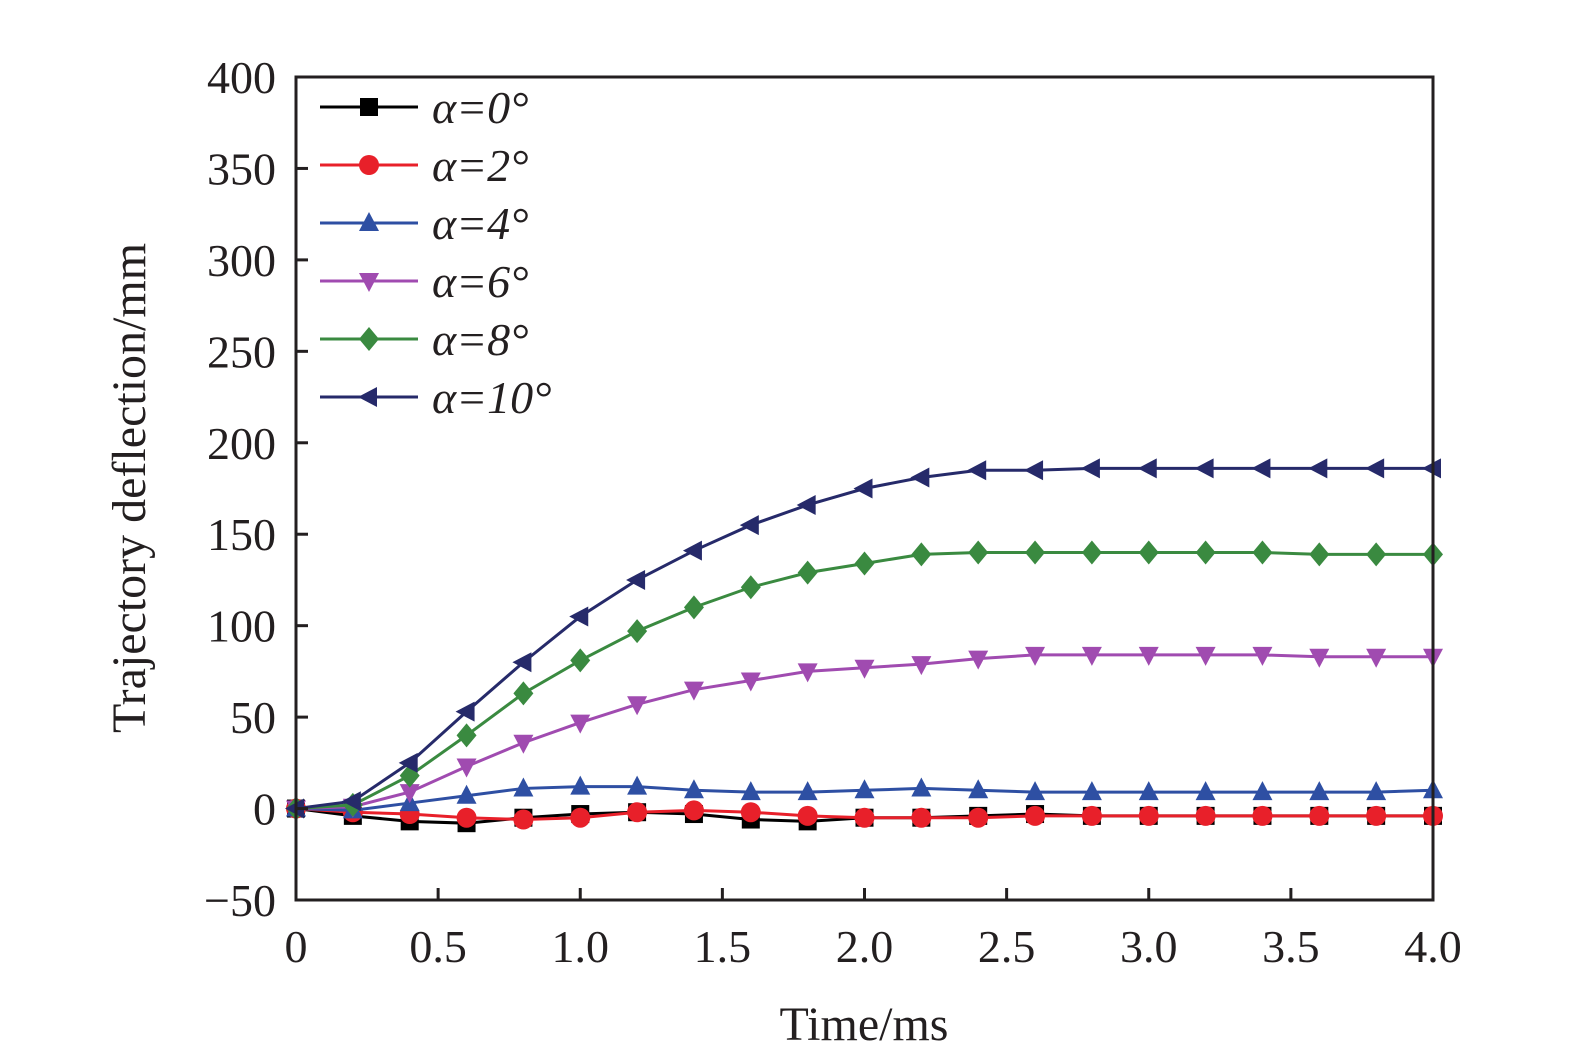 The width and height of the screenshot is (1575, 1062). I want to click on legend-item: α=10°, so click(436, 397).